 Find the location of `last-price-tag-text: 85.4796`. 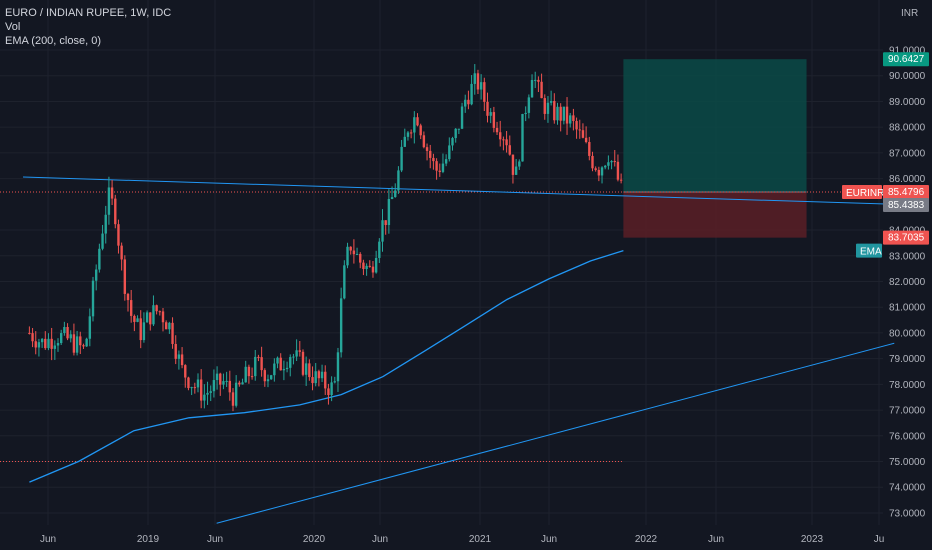

last-price-tag-text: 85.4796 is located at coordinates (906, 192).